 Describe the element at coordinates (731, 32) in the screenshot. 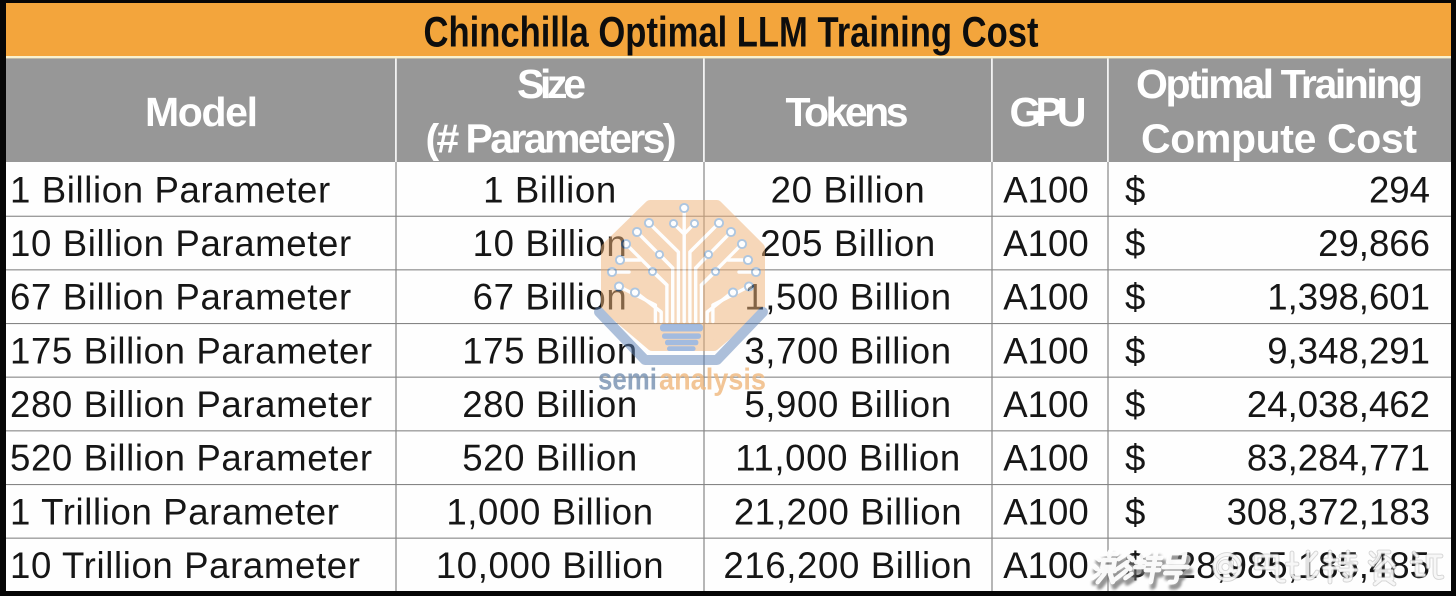

I see `svg-text:Chinchilla Optimal LLM Trainin: Chinchilla Optimal LLM Training Cost` at that location.